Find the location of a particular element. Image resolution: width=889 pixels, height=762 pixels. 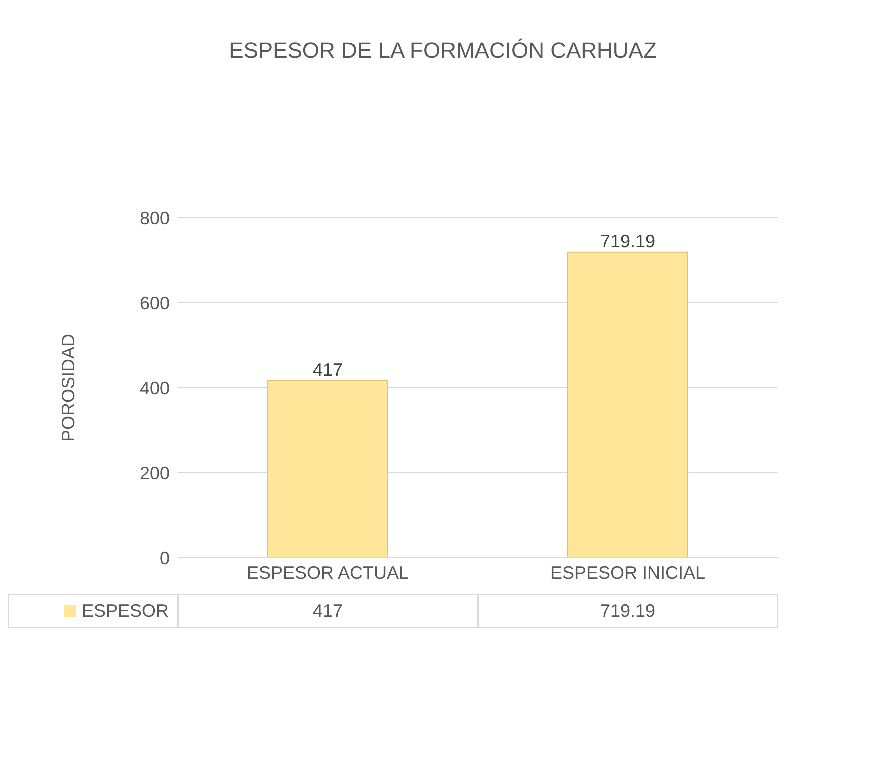

y-tick-label: 200 is located at coordinates (155, 473).